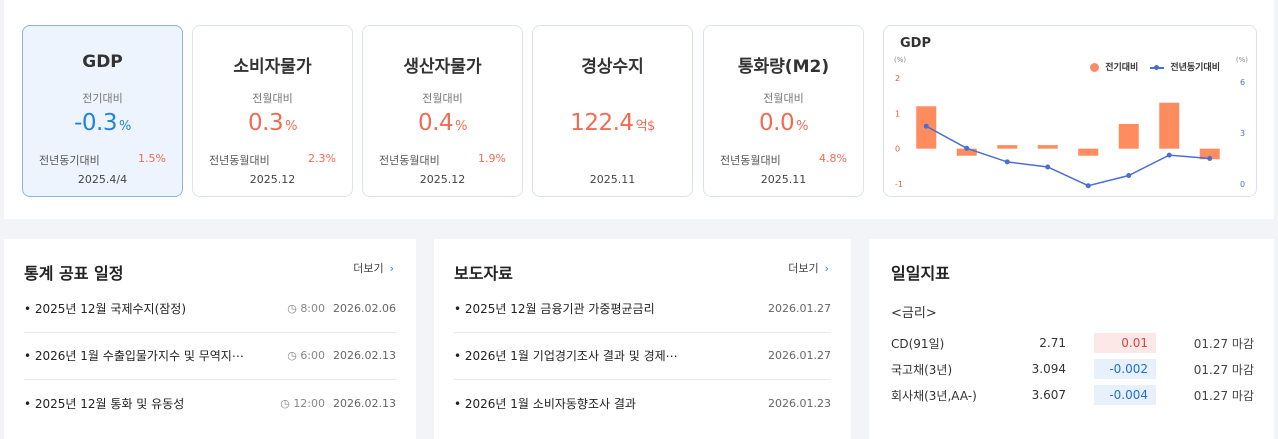  Describe the element at coordinates (1052, 343) in the screenshot. I see `rate-value: 2.71` at that location.